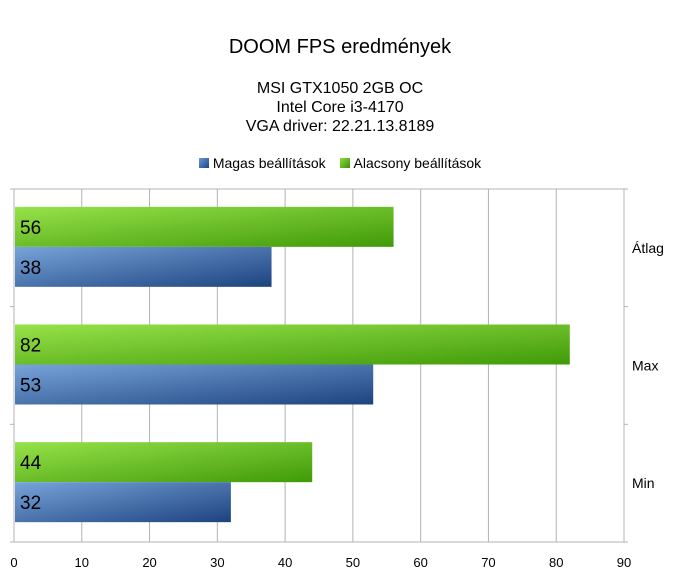 Image resolution: width=680 pixels, height=571 pixels. I want to click on x-tick-label: 60, so click(420, 562).